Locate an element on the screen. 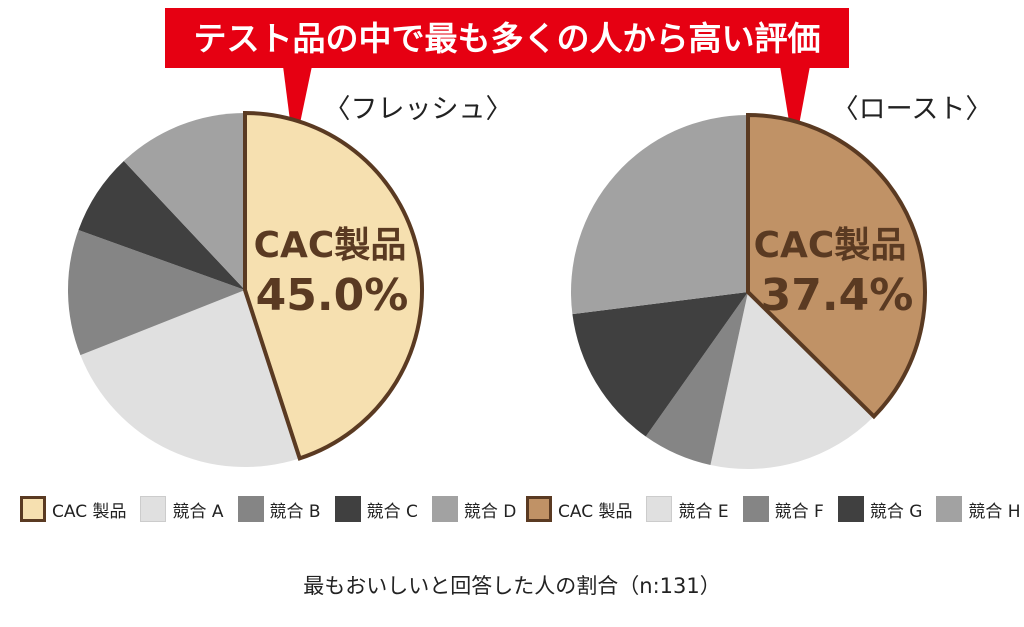 This screenshot has width=1024, height=627. banner-text: テスト品の中で最も多くの人から高い評価 is located at coordinates (507, 38).